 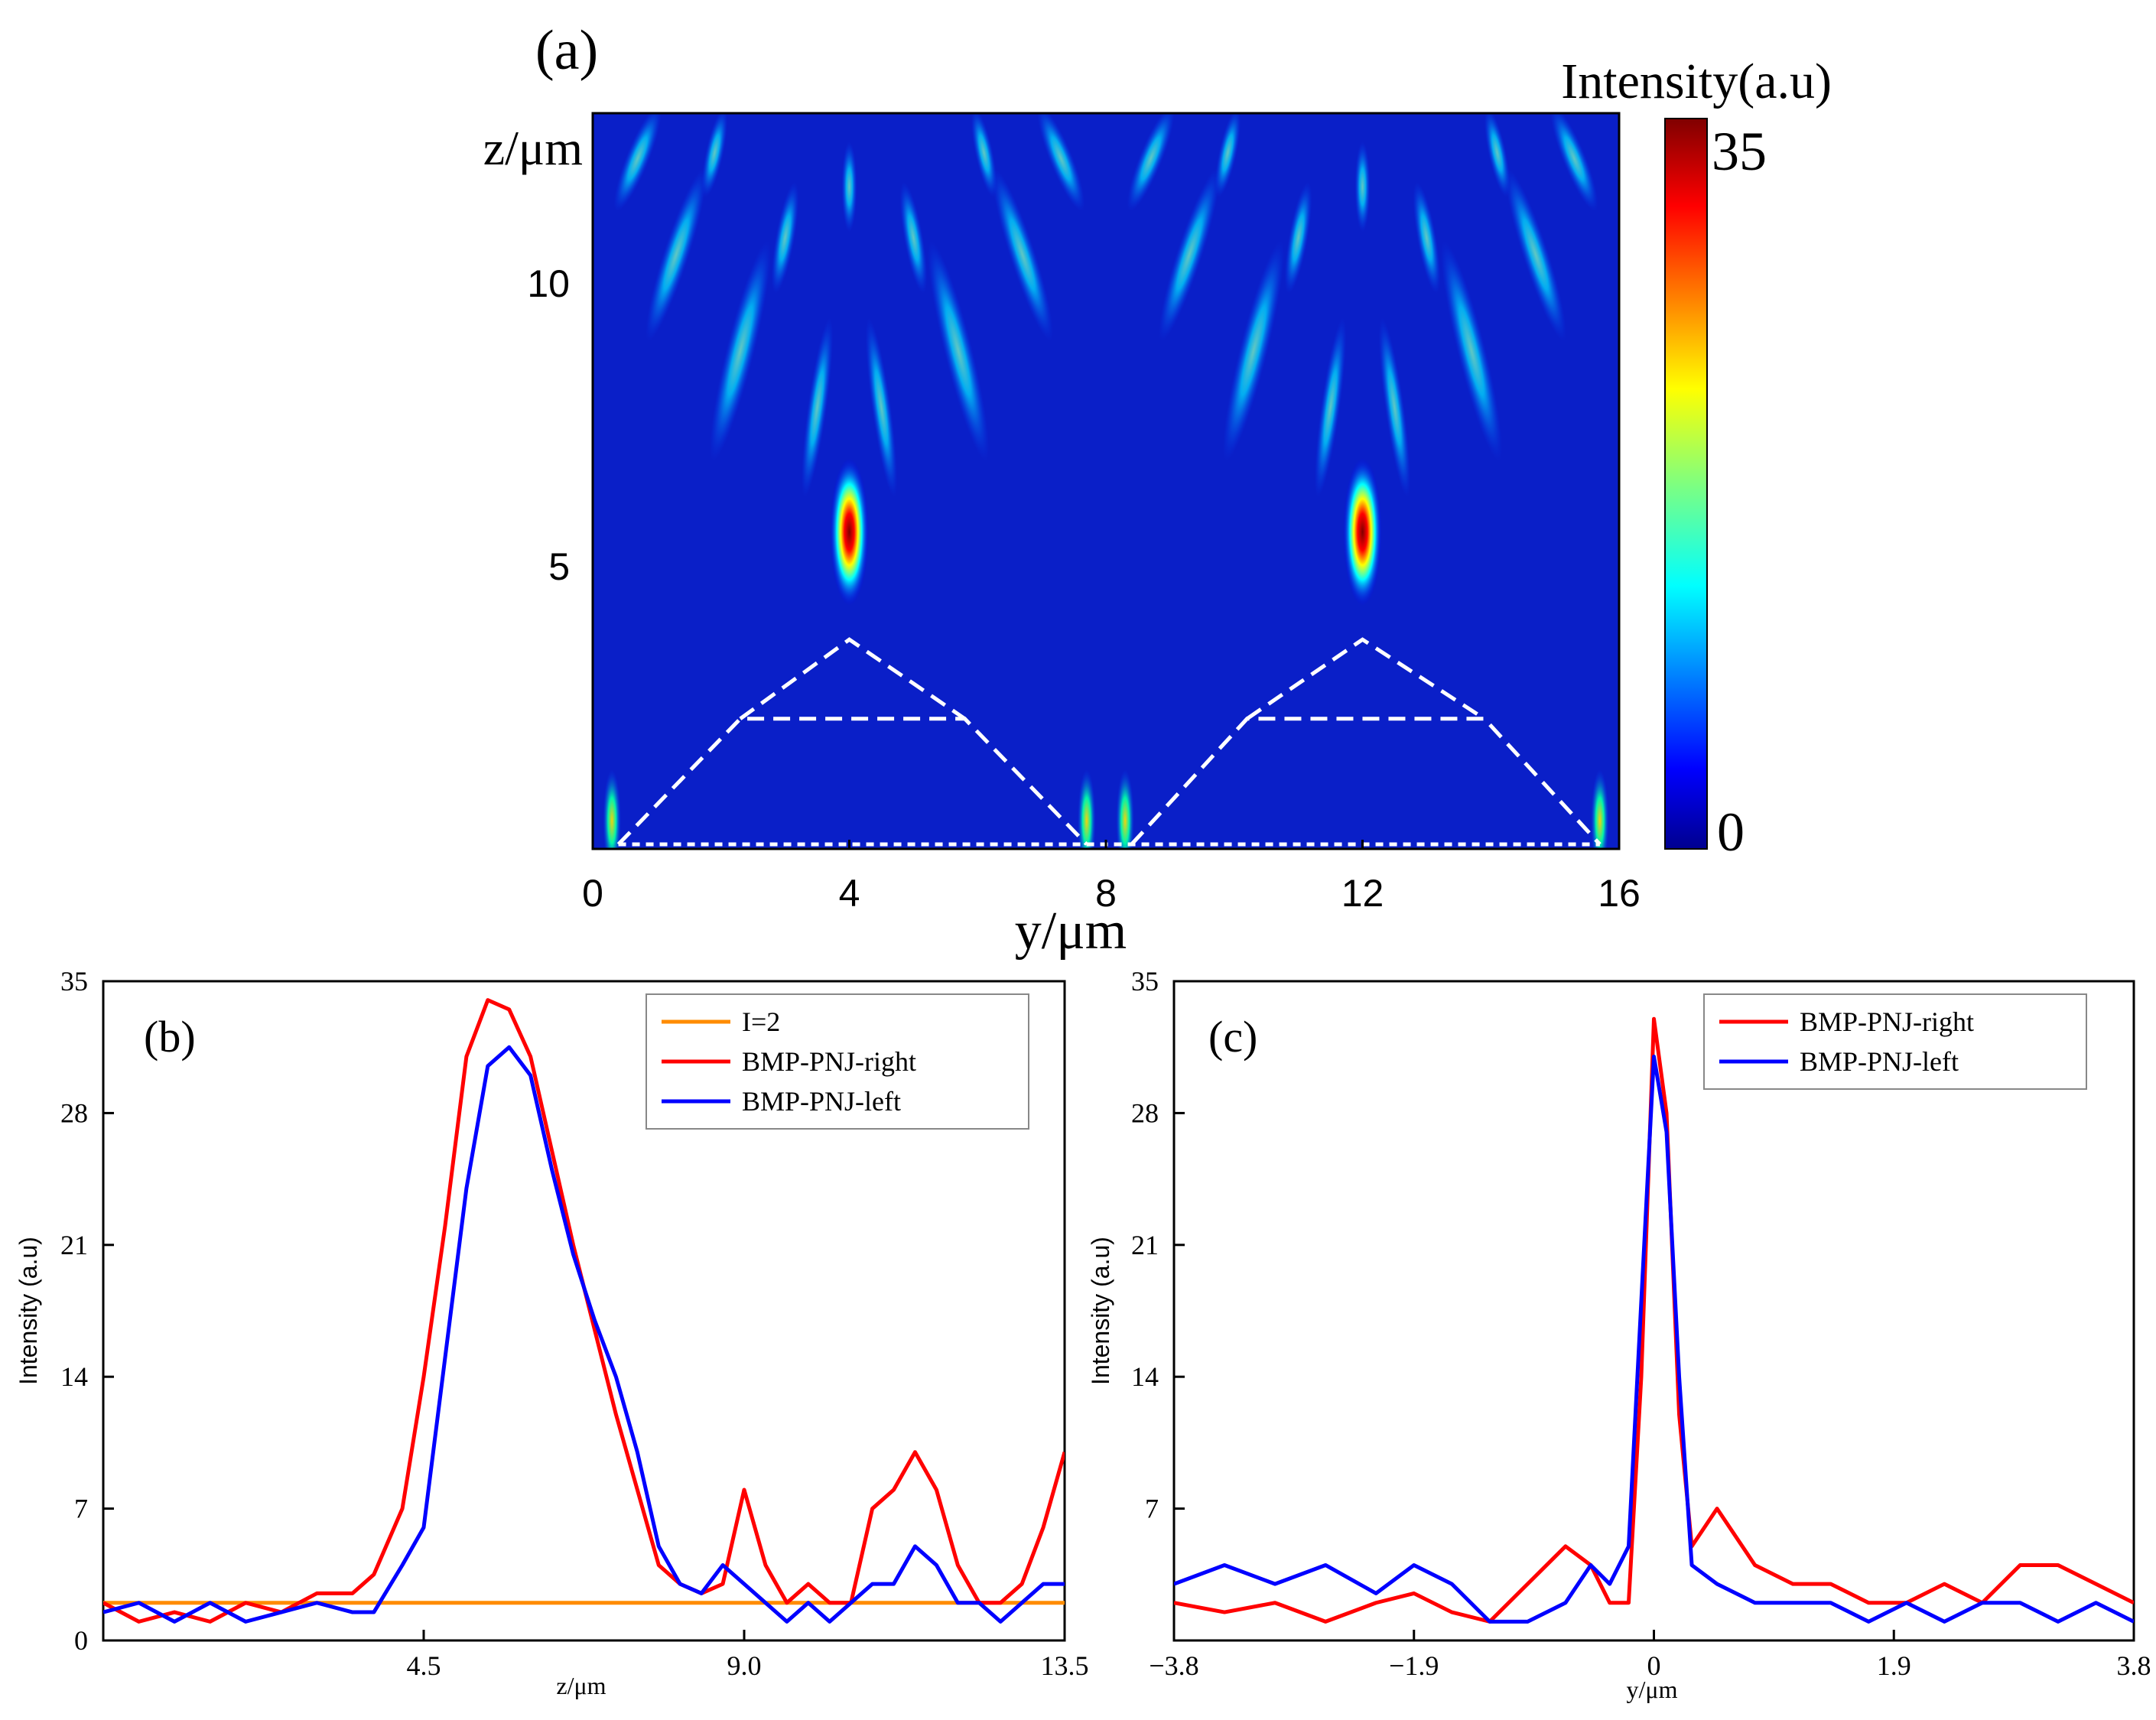 What do you see at coordinates (566, 50) in the screenshot?
I see `panel-a-label: (a)` at bounding box center [566, 50].